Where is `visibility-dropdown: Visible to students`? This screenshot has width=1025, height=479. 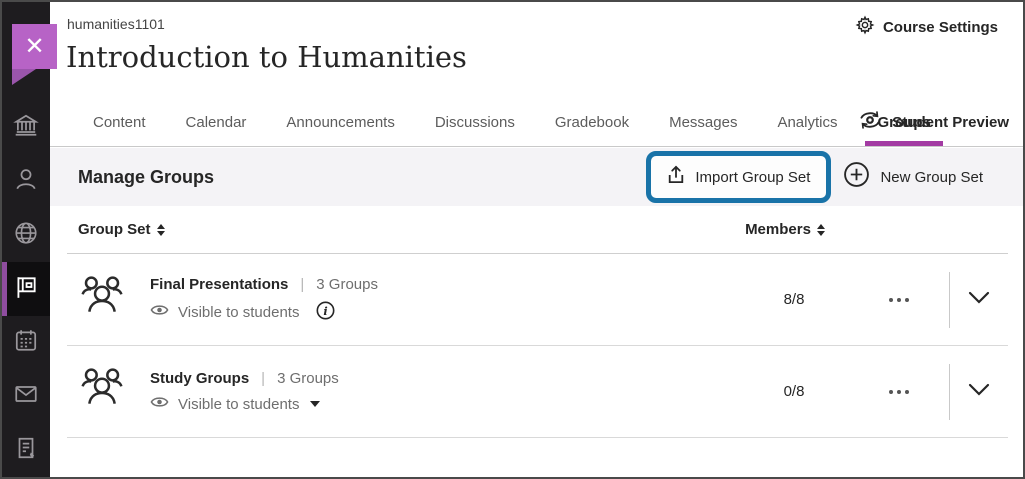
visibility-dropdown: Visible to students is located at coordinates (244, 404).